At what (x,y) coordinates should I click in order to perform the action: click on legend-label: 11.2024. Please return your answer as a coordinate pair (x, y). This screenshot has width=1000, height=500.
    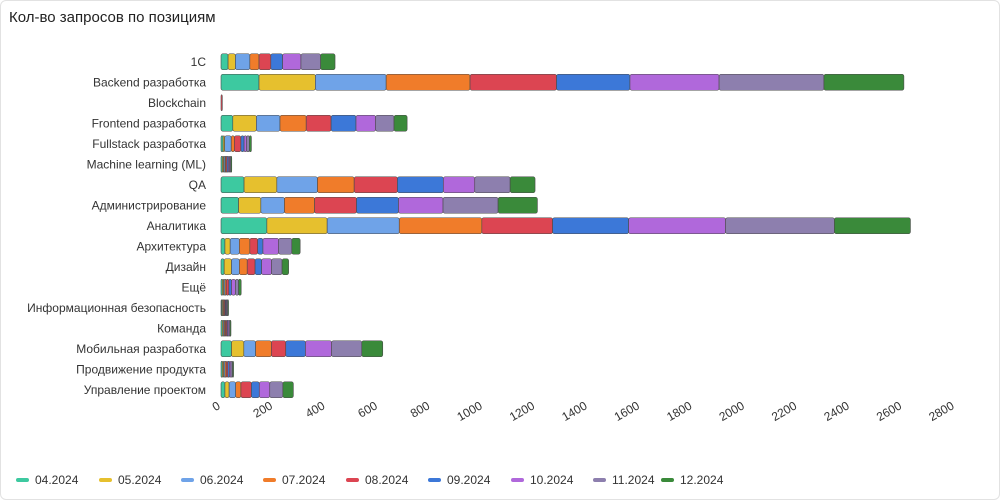
    Looking at the image, I should click on (633, 480).